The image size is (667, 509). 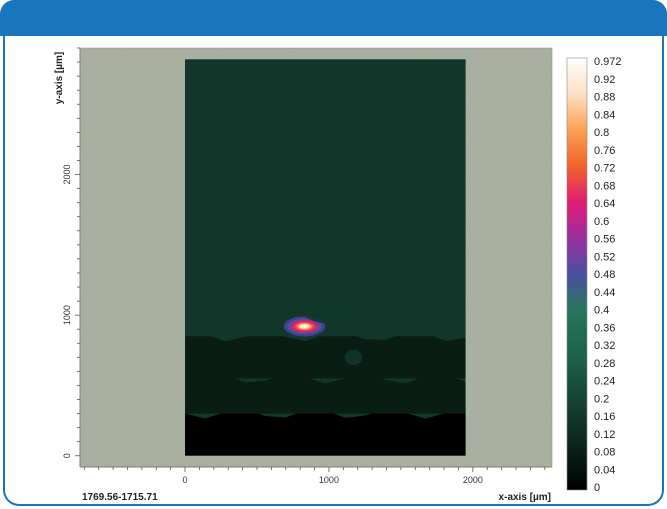 What do you see at coordinates (604, 151) in the screenshot?
I see `colorbar-tick-label: 0.76` at bounding box center [604, 151].